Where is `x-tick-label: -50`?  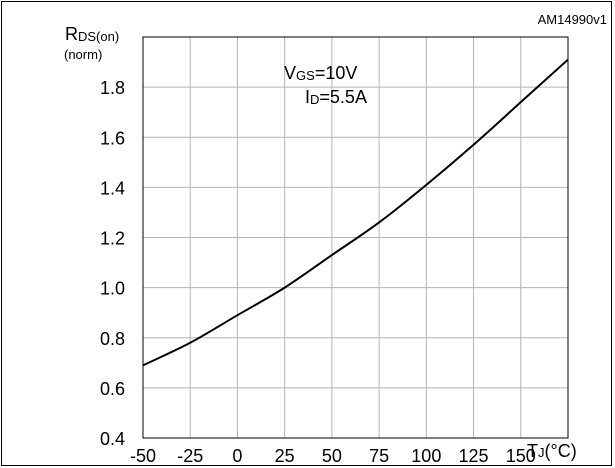 x-tick-label: -50 is located at coordinates (143, 456).